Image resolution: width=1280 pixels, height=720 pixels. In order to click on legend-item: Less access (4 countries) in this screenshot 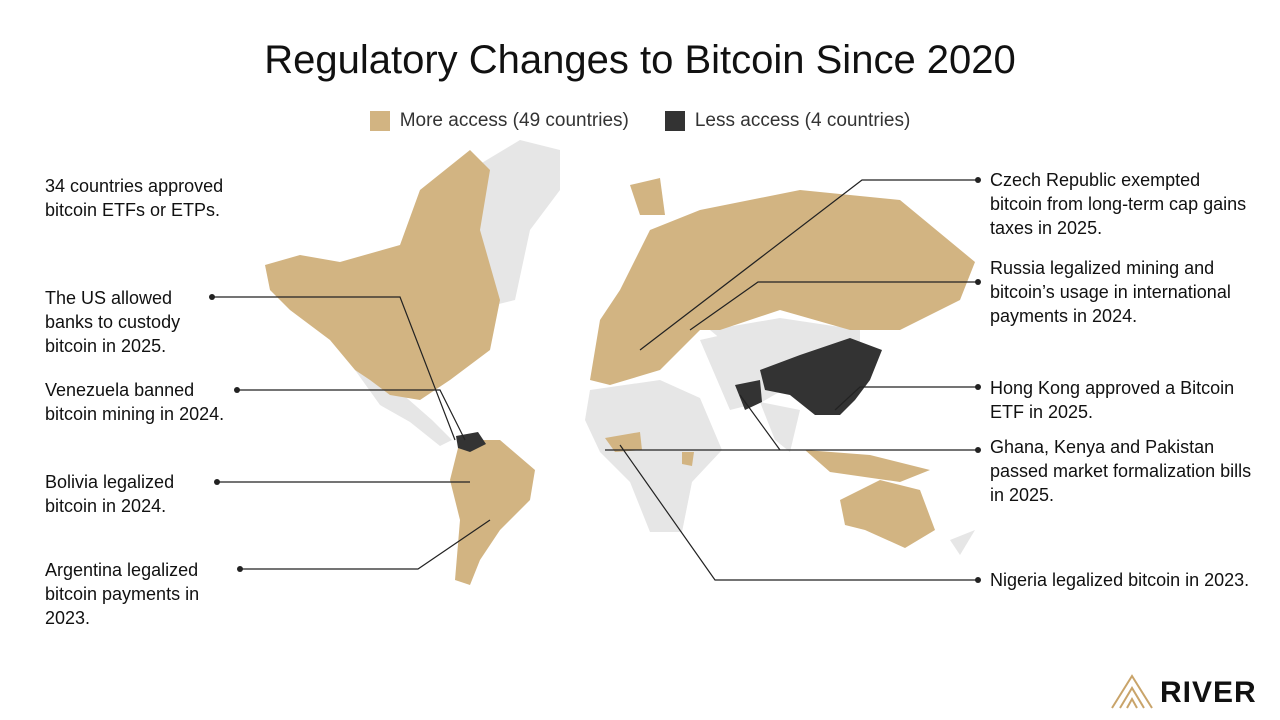, I will do `click(787, 121)`.